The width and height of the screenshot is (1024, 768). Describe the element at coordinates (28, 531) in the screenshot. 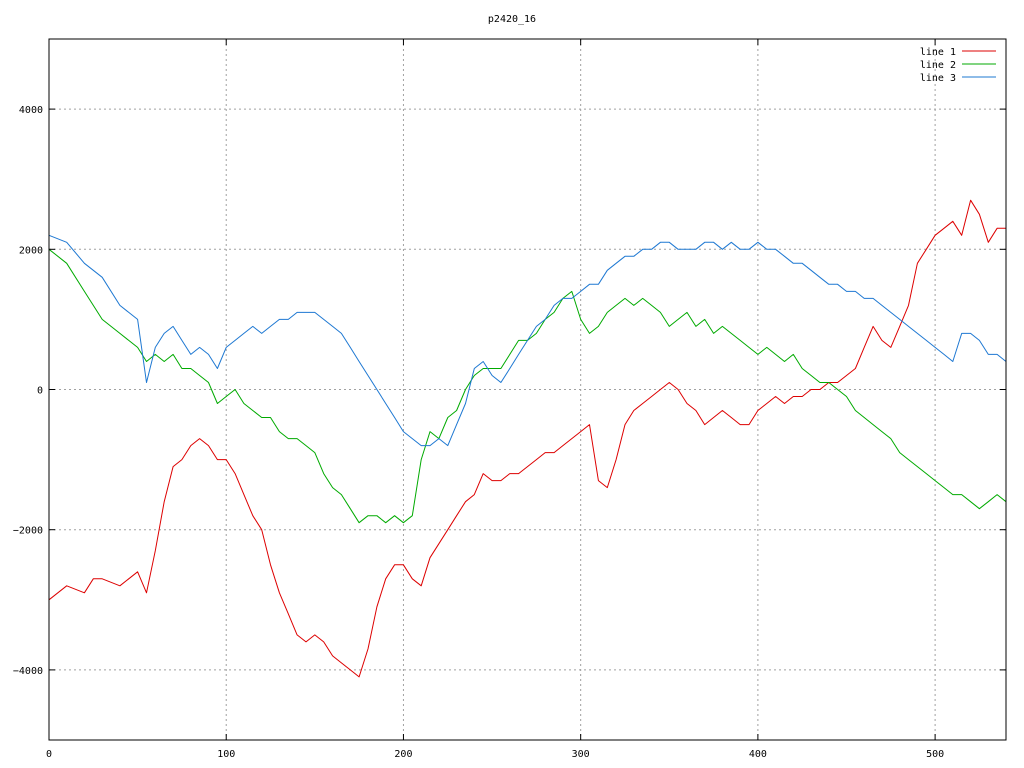

I see `y-tick-label: −2000` at that location.